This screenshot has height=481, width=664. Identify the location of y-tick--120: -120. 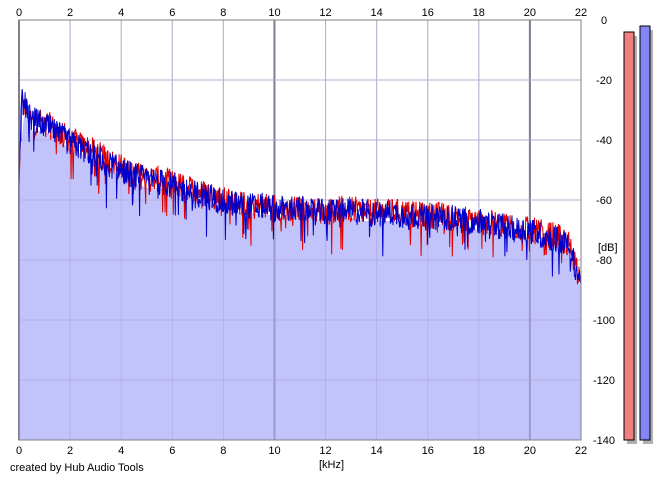
(604, 381).